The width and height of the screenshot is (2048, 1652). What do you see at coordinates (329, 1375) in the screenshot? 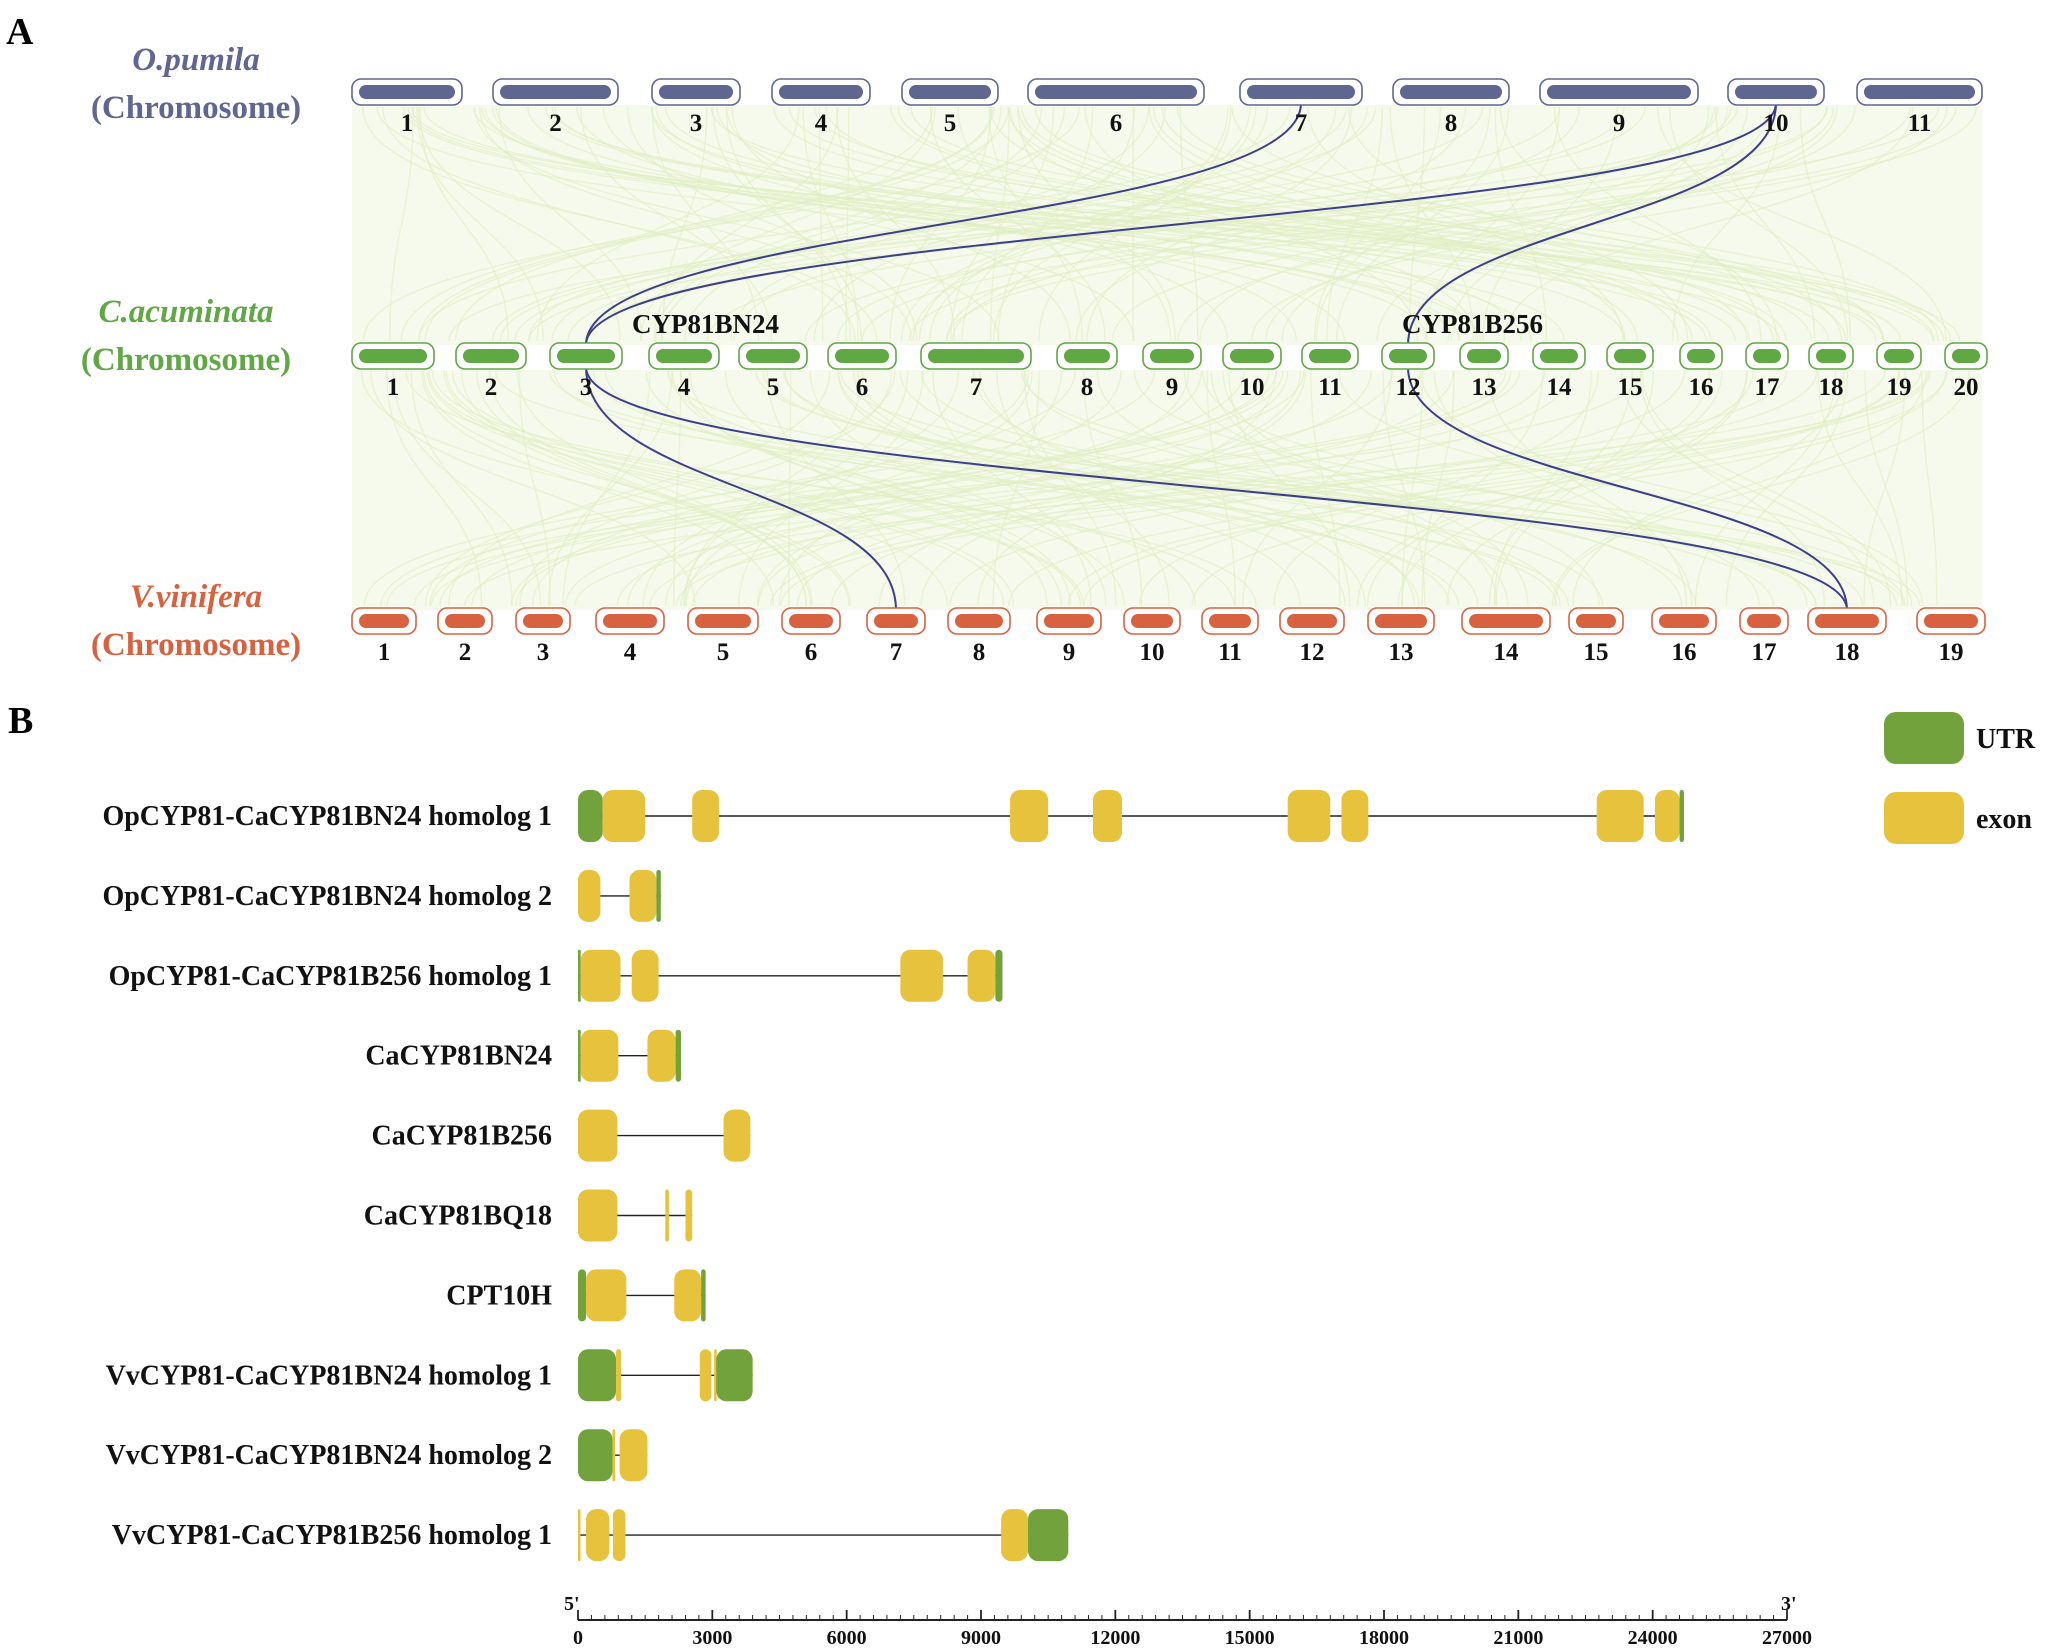
I see `gene-name: VvCYP81-CaCYP81BN24 homolog 1` at bounding box center [329, 1375].